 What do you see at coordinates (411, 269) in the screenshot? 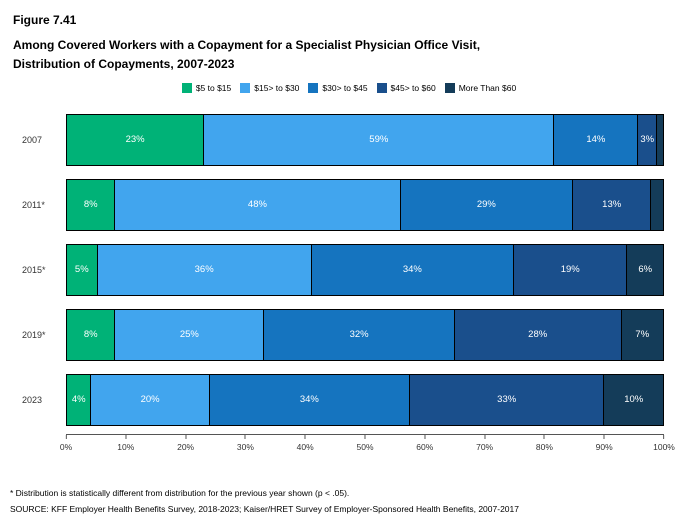
I see `bar-segment: 34%` at bounding box center [411, 269].